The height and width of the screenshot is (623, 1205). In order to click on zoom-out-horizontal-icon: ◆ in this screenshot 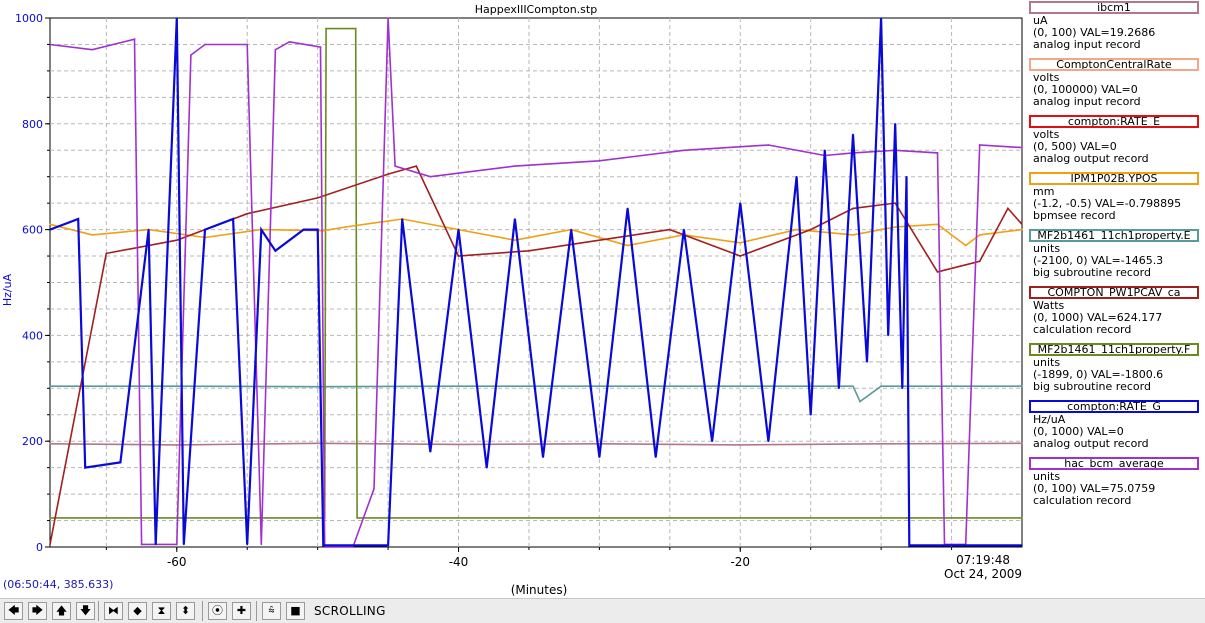, I will do `click(137, 611)`.